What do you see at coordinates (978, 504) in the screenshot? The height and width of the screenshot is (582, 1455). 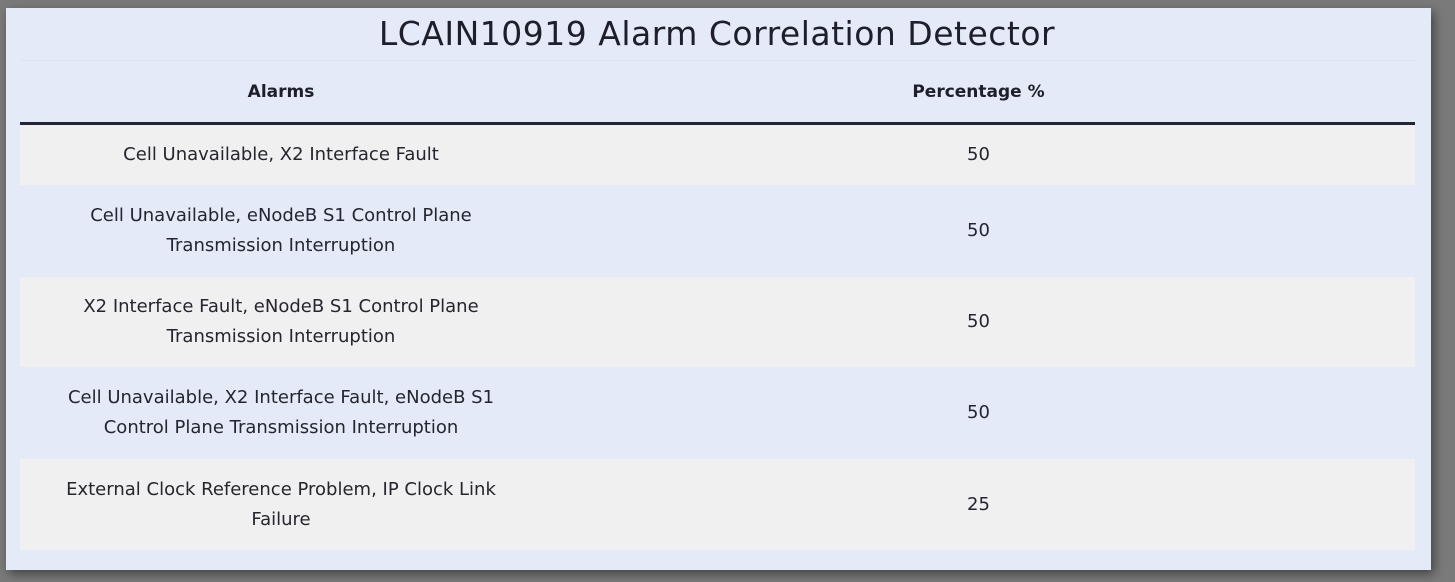 I see `percentage-cell: 25` at bounding box center [978, 504].